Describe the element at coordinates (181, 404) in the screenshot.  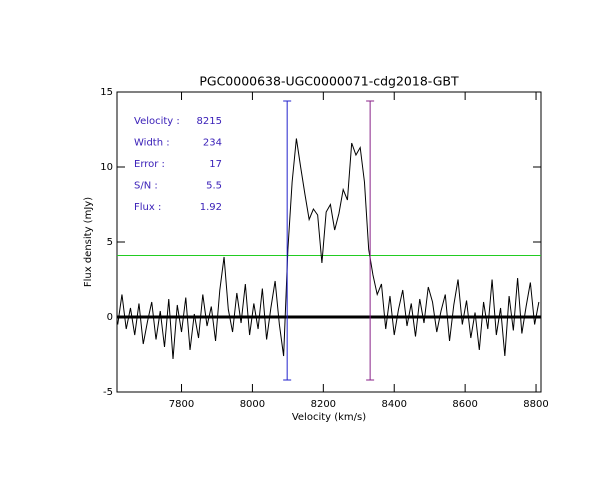
I see `x-tick-label: 7800` at that location.